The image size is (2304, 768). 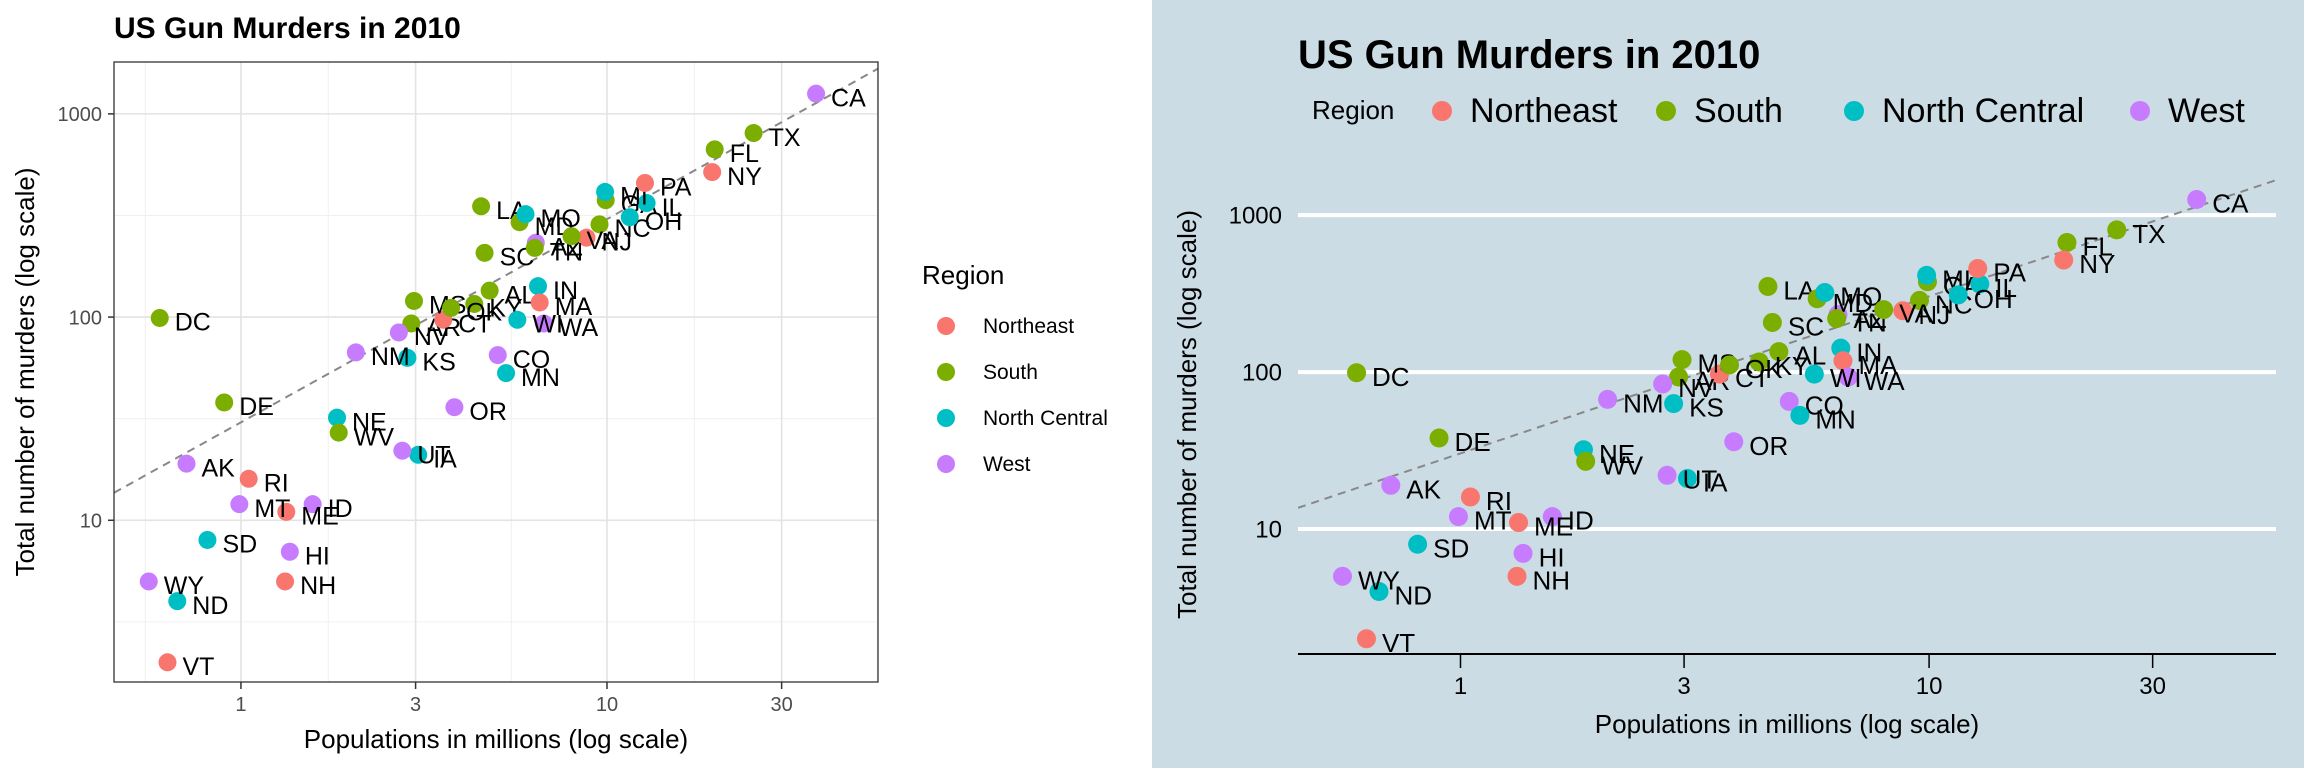 I want to click on data-point-tx, so click(x=2117, y=230).